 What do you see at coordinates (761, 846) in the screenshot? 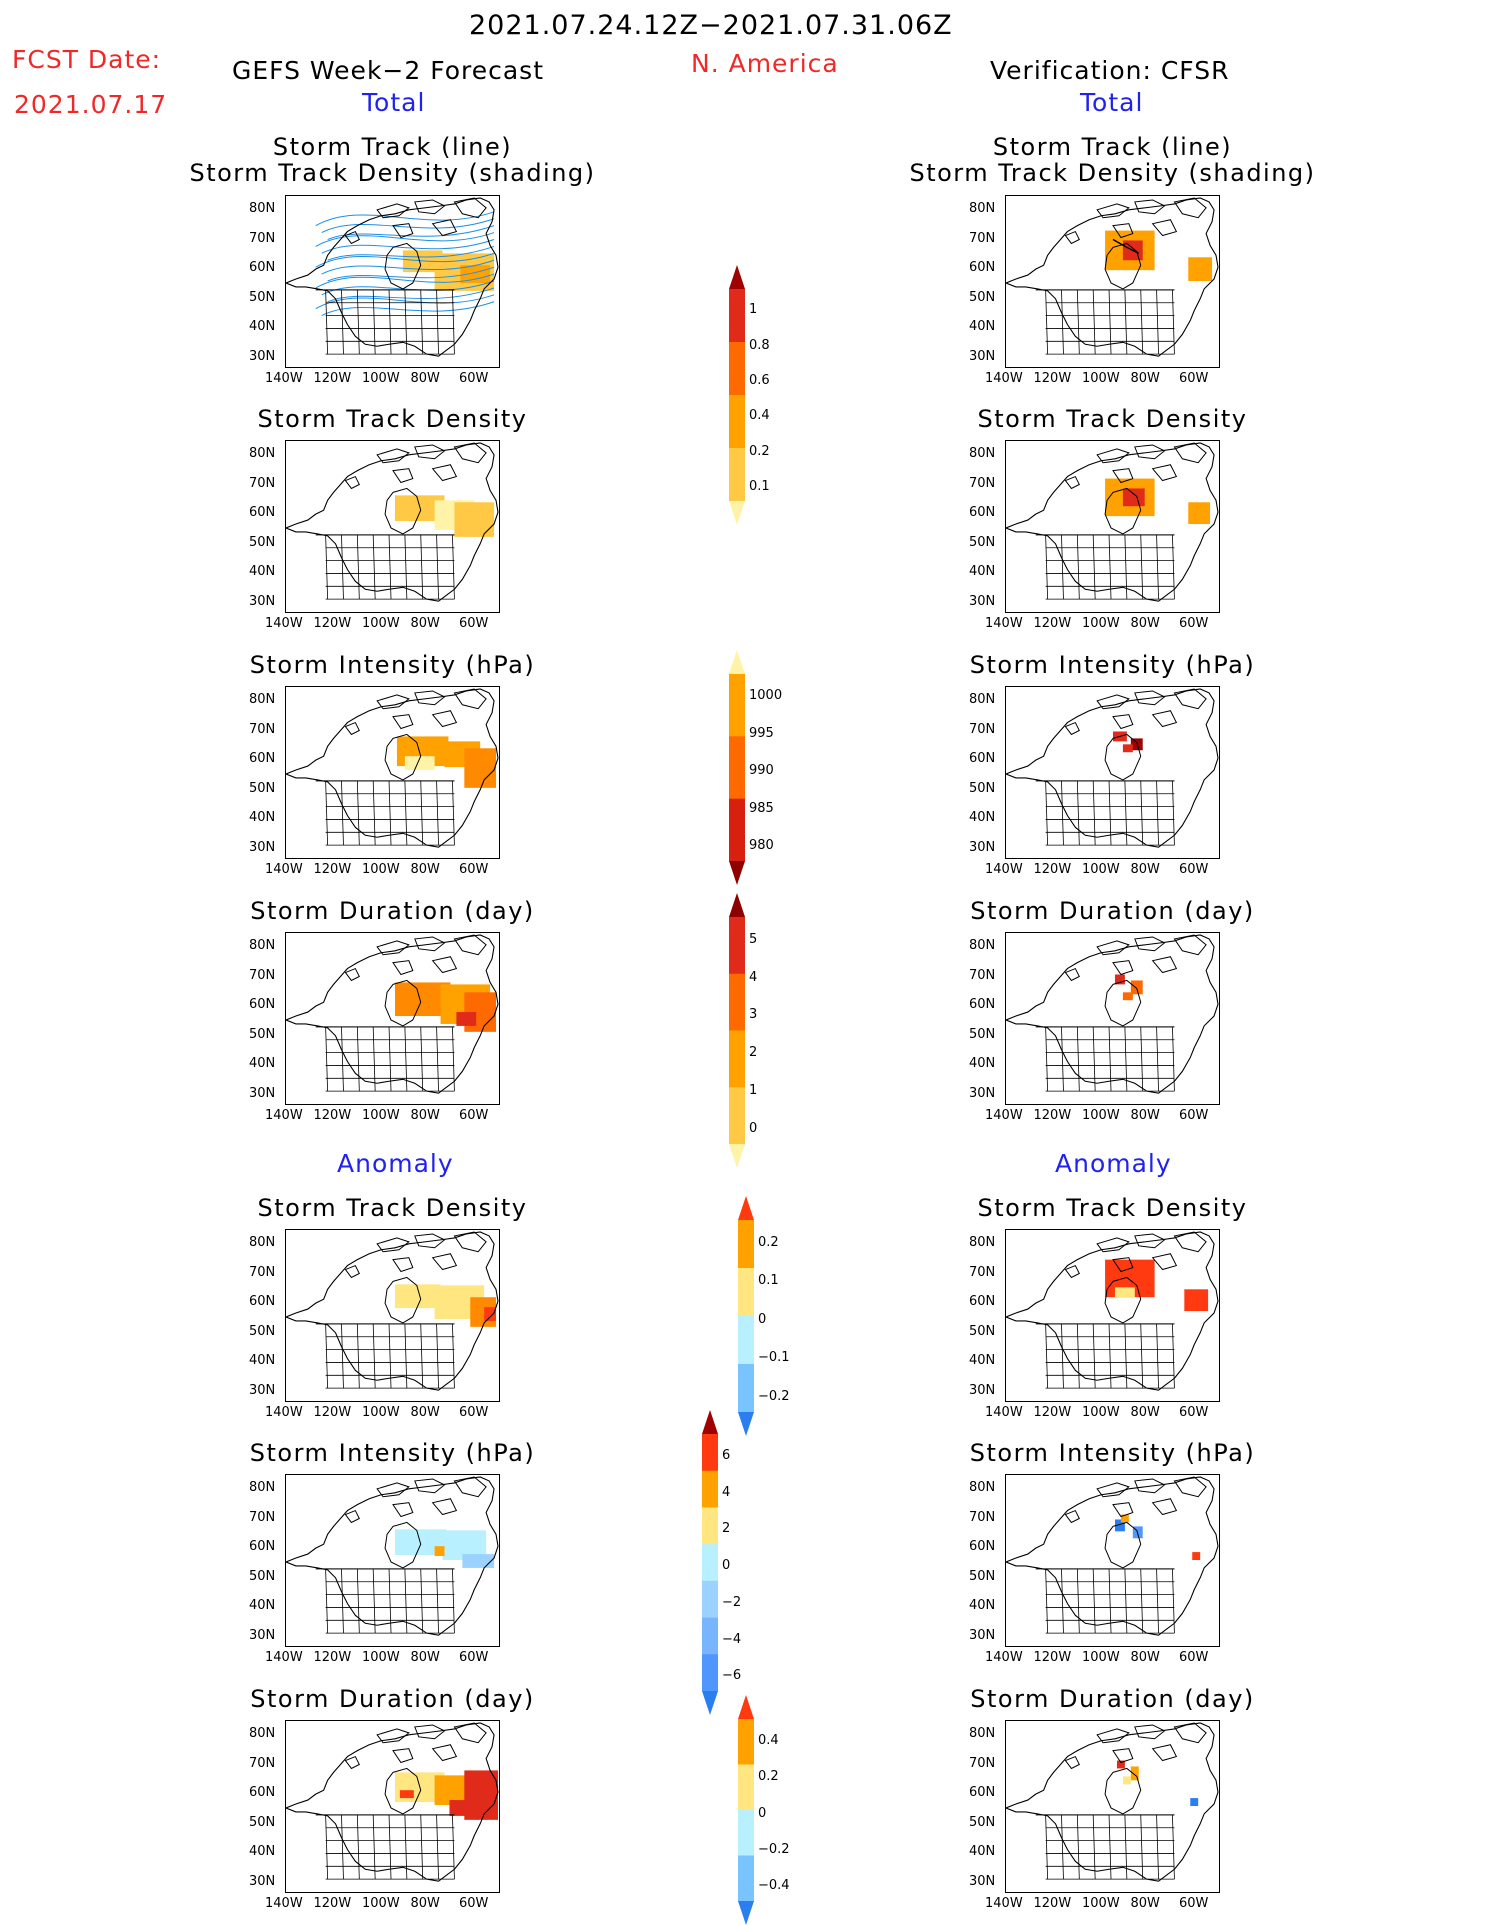
I see `colorbar-label: 980` at bounding box center [761, 846].